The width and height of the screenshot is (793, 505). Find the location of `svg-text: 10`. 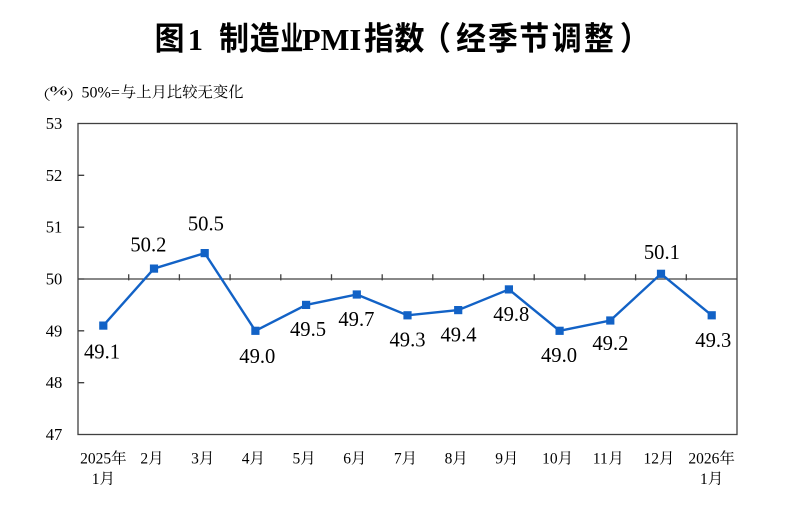

svg-text: 10 is located at coordinates (550, 459).